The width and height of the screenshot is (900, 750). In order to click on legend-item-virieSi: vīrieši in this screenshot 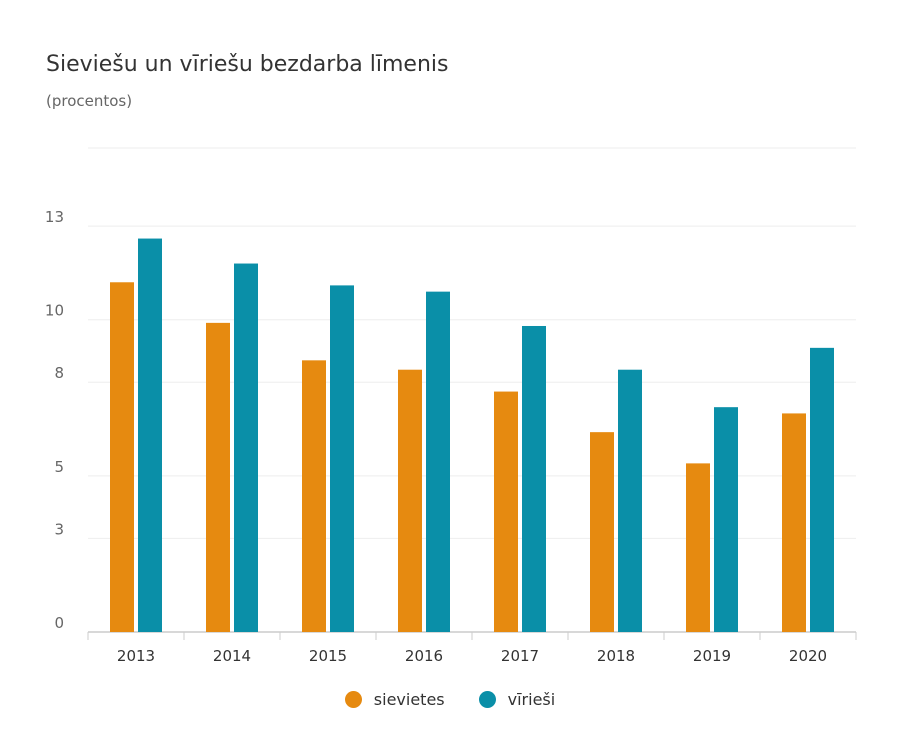, I will do `click(517, 699)`.